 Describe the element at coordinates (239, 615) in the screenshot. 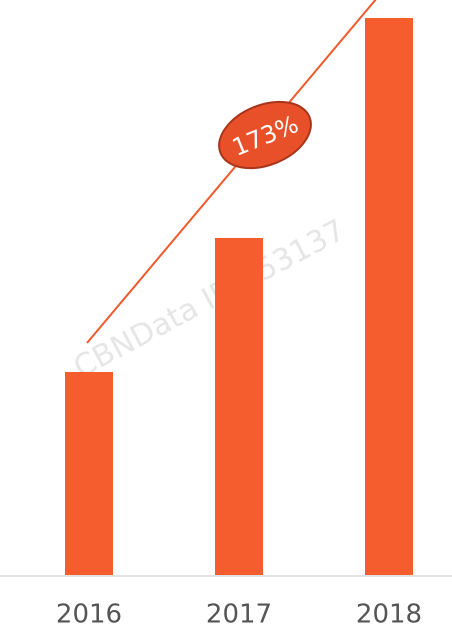

I see `x-tick-label: 2017` at that location.